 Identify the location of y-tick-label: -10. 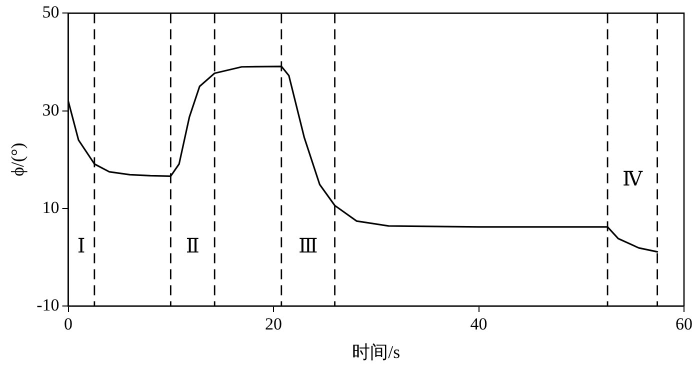
(48, 304).